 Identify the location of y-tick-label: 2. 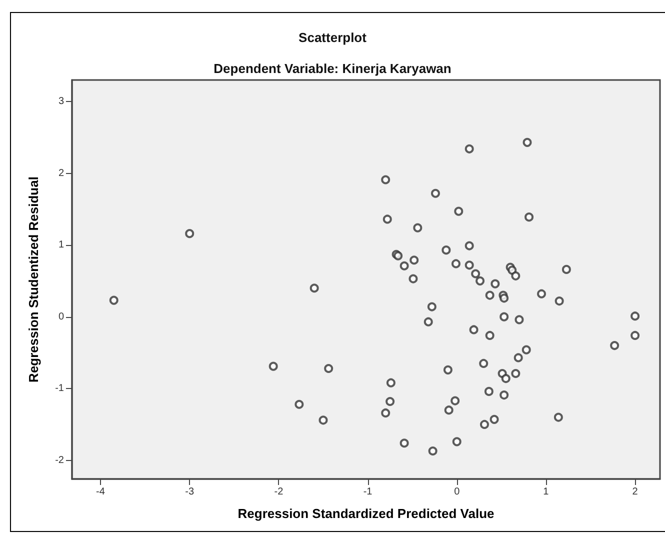
(61, 173).